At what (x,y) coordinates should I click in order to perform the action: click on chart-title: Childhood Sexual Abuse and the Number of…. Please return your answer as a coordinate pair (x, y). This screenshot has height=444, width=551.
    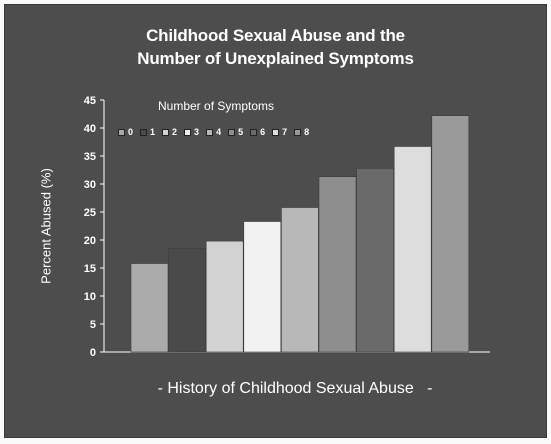
    Looking at the image, I should click on (275, 47).